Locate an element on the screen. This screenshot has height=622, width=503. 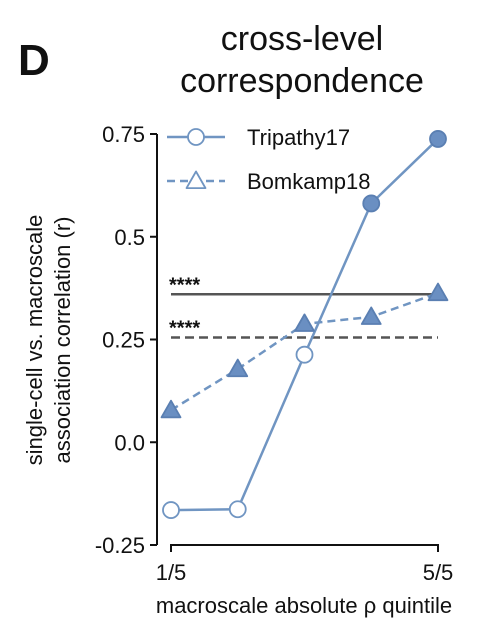
series-bomkamp18 is located at coordinates (304, 350).